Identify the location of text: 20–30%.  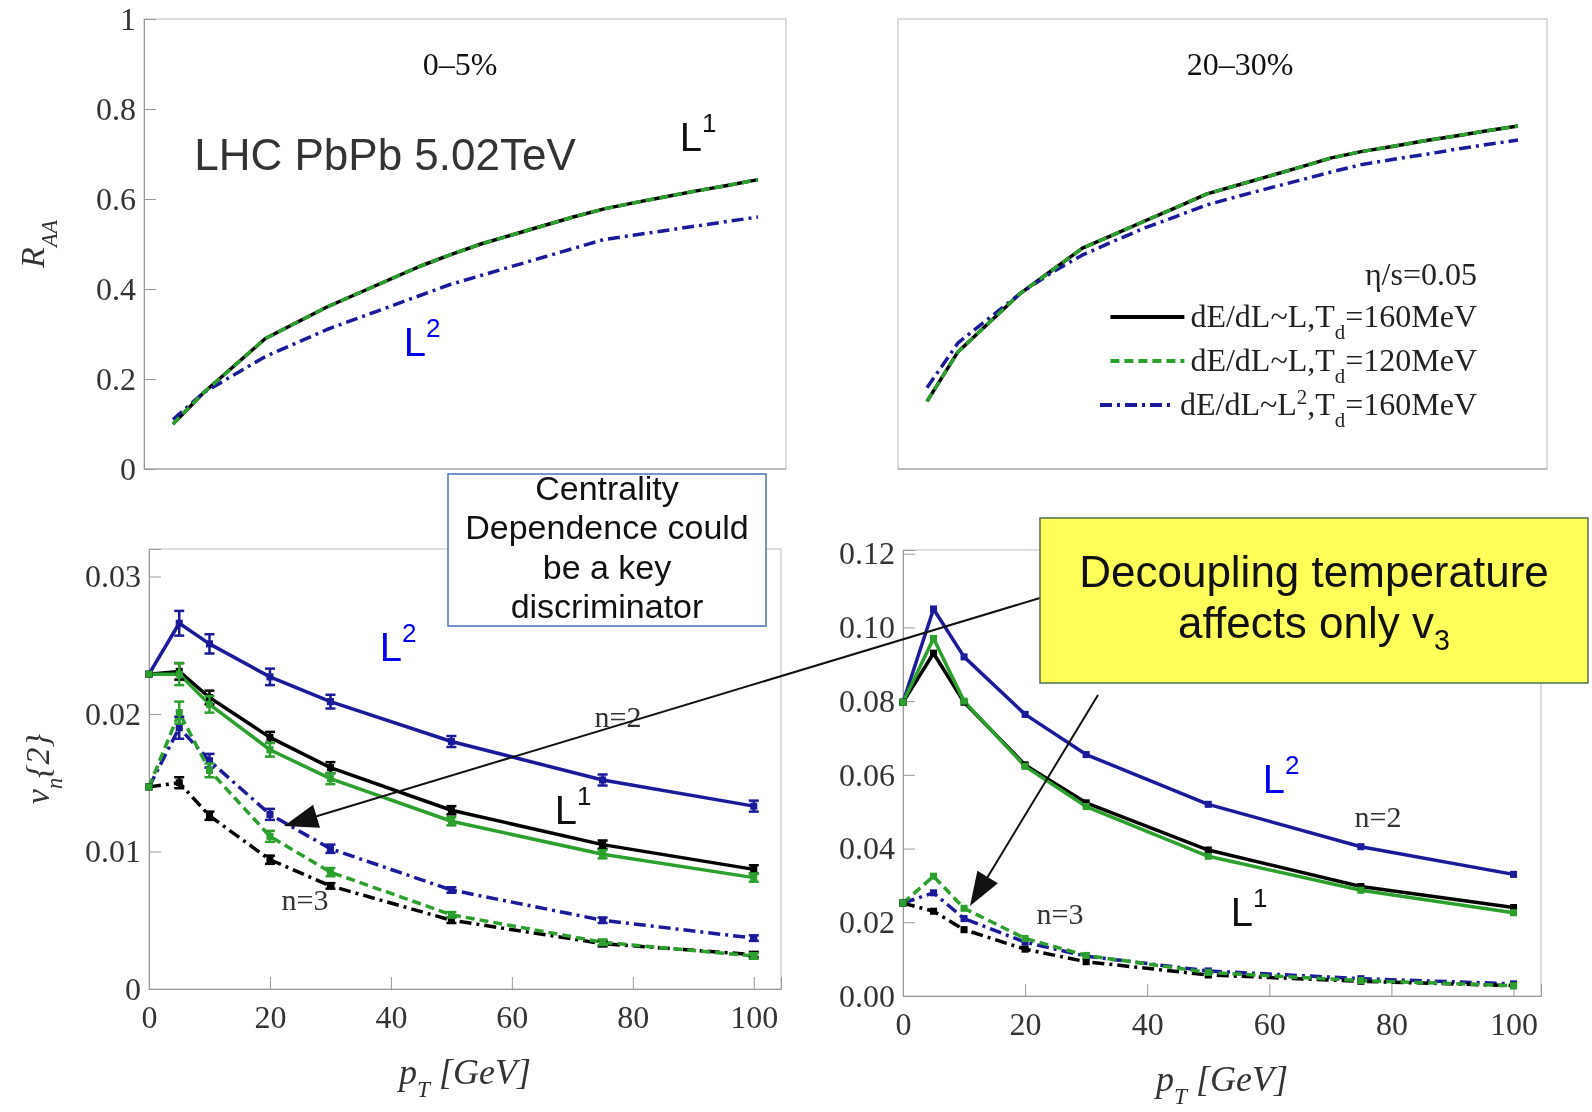
(1240, 64).